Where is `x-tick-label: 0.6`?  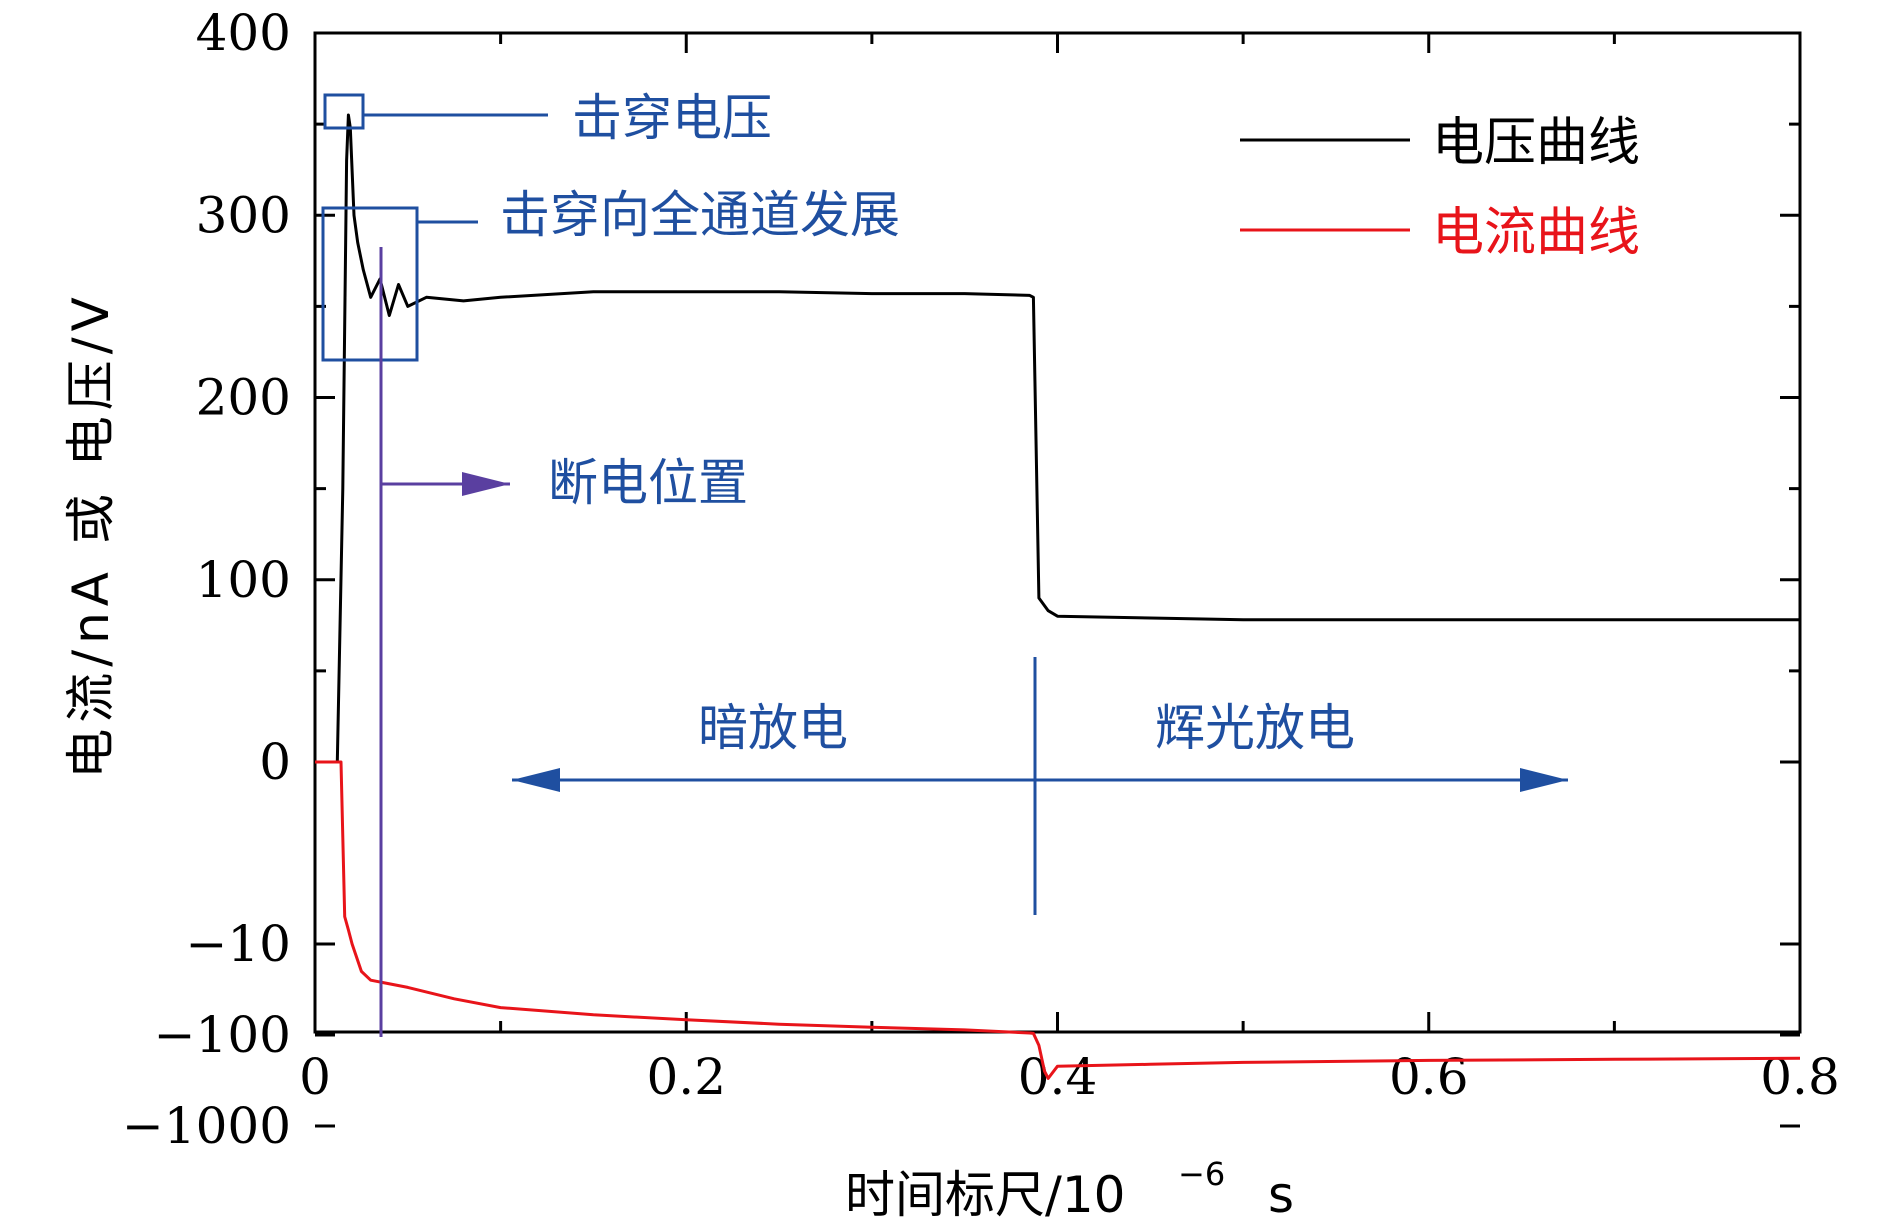 x-tick-label: 0.6 is located at coordinates (1429, 1077).